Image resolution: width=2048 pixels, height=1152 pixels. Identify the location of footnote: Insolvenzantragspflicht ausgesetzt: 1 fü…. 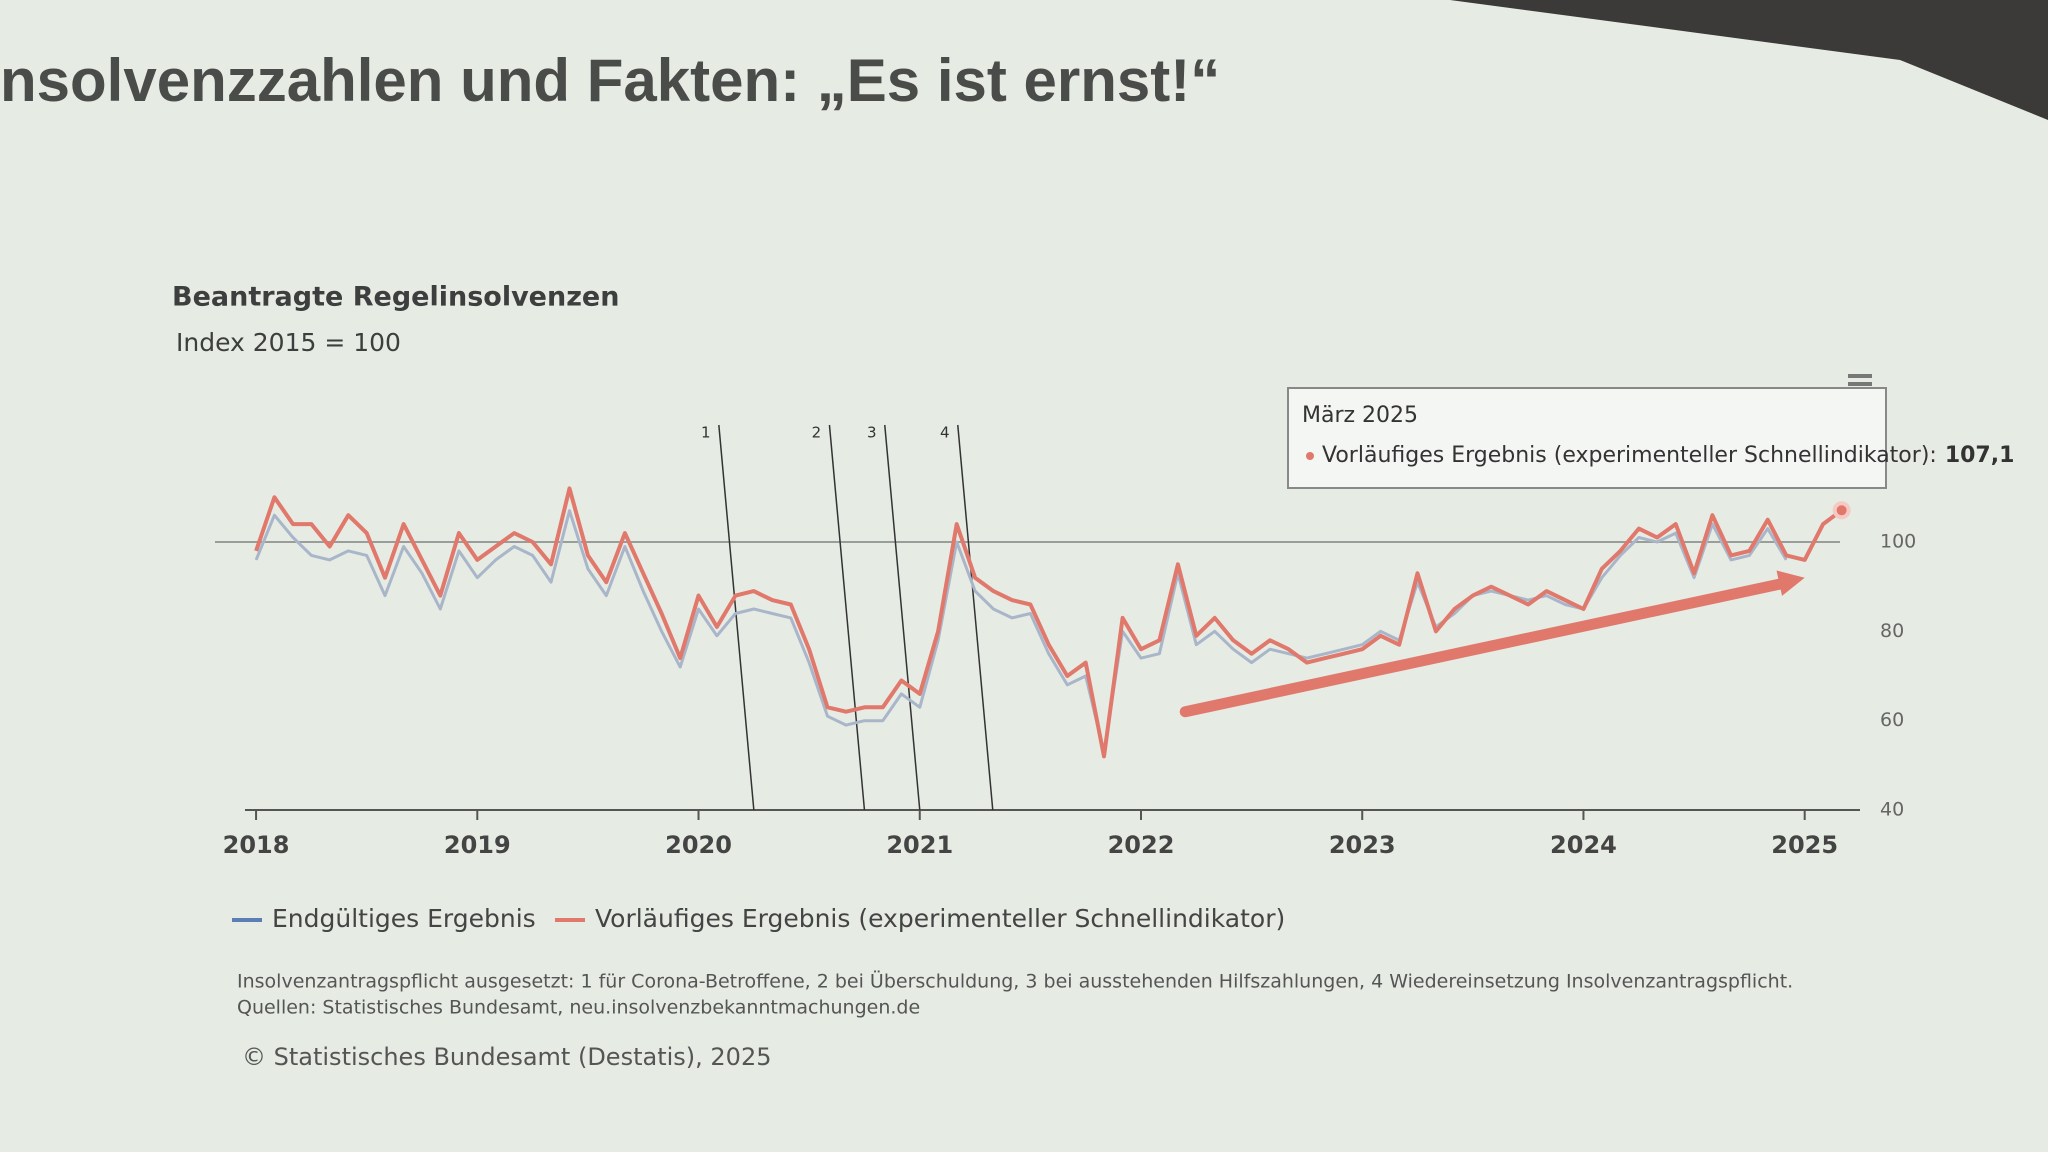
(1015, 981).